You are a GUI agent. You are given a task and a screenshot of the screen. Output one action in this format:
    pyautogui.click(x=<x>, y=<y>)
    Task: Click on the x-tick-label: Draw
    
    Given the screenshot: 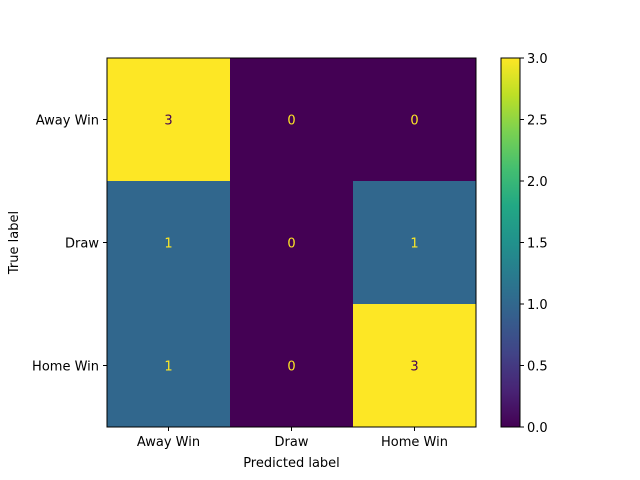 What is the action you would take?
    pyautogui.click(x=292, y=442)
    